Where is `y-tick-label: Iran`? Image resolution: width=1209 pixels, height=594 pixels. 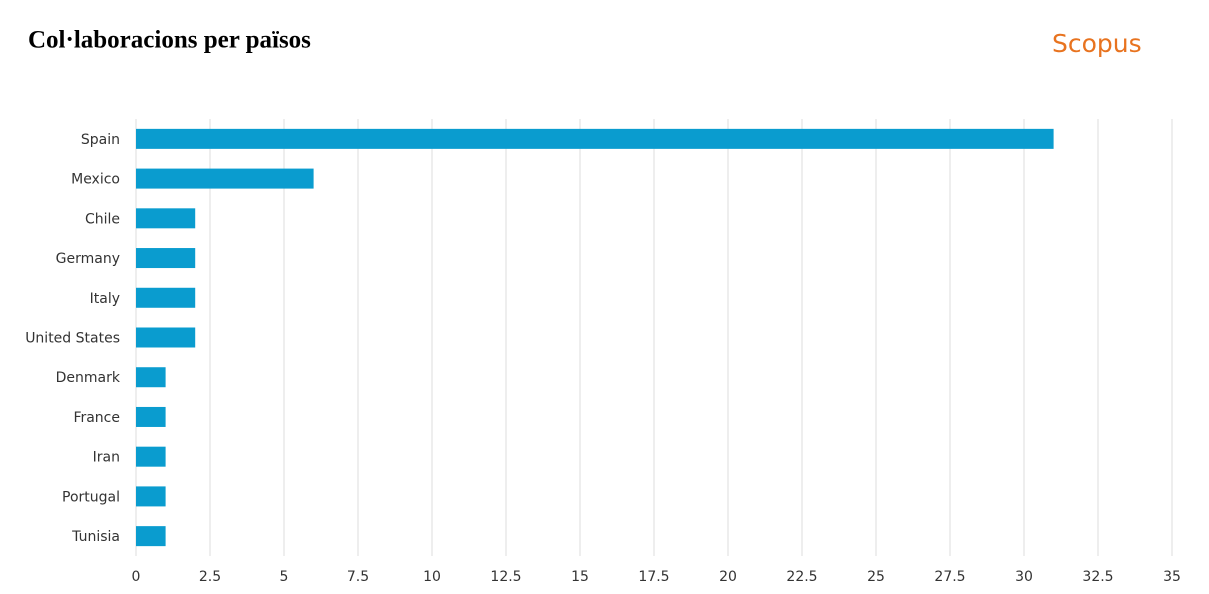
y-tick-label: Iran is located at coordinates (106, 458).